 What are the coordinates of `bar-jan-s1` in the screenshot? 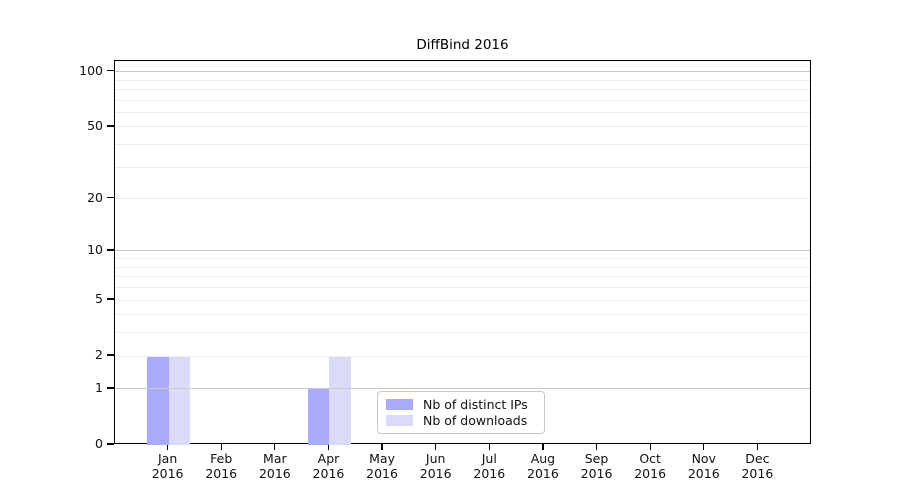 It's located at (179, 400).